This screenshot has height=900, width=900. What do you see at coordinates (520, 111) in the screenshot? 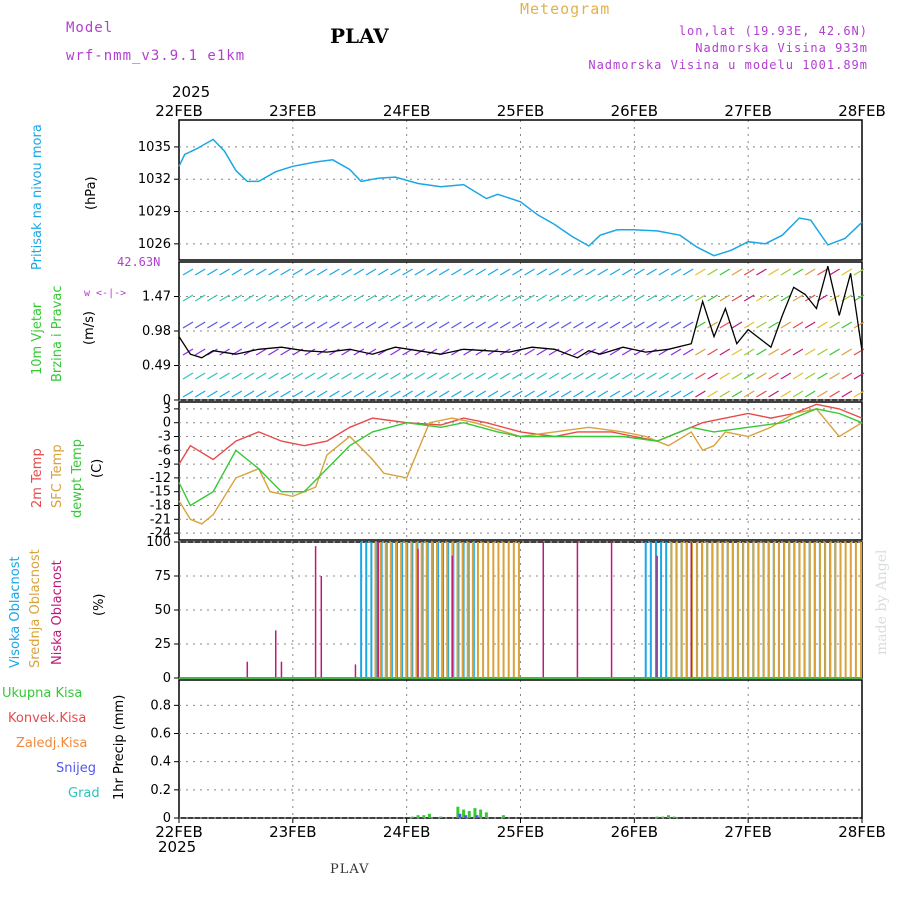
I see `date-tick-top: 25FEB` at bounding box center [520, 111].